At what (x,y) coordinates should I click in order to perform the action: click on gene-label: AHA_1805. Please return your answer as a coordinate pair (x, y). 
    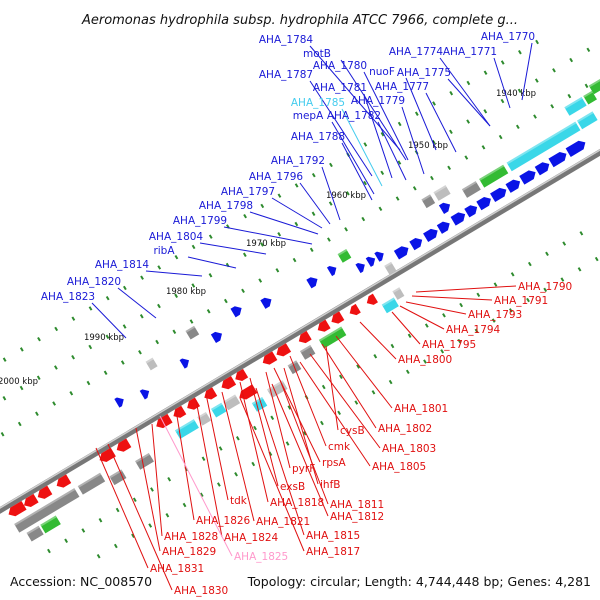
    Looking at the image, I should click on (399, 467).